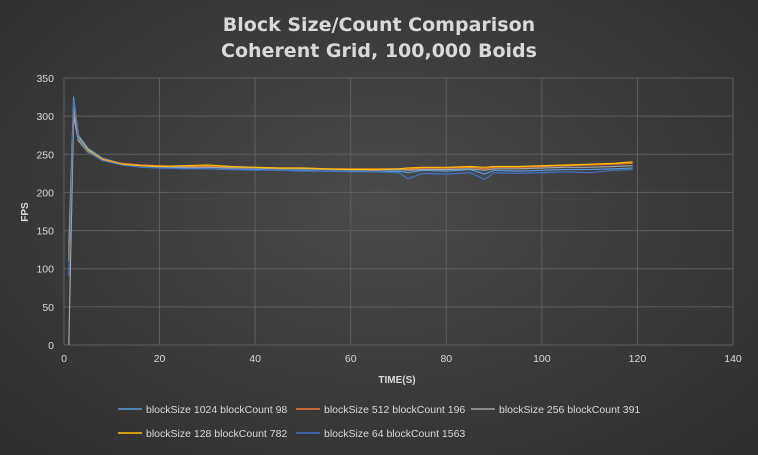 This screenshot has width=758, height=455. Describe the element at coordinates (379, 25) in the screenshot. I see `chart-title: Block Size/Count Comparison` at that location.